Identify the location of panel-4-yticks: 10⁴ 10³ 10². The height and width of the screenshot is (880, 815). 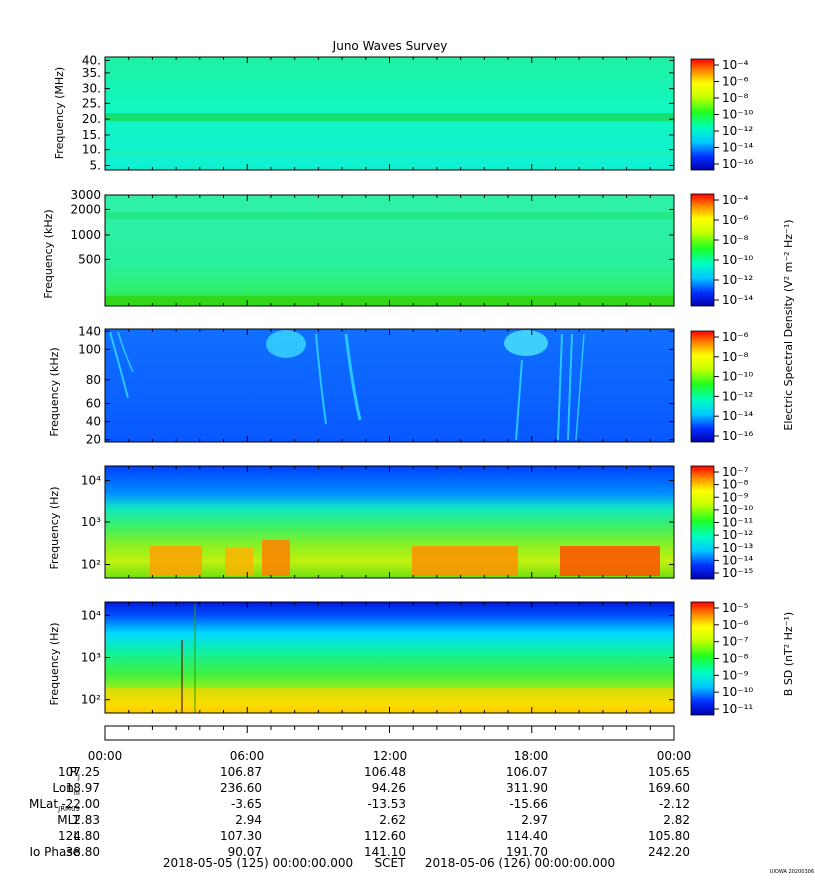
(377, 522).